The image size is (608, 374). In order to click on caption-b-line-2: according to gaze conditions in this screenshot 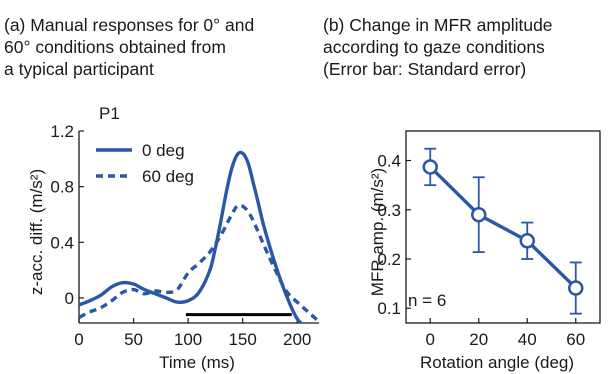, I will do `click(434, 47)`.